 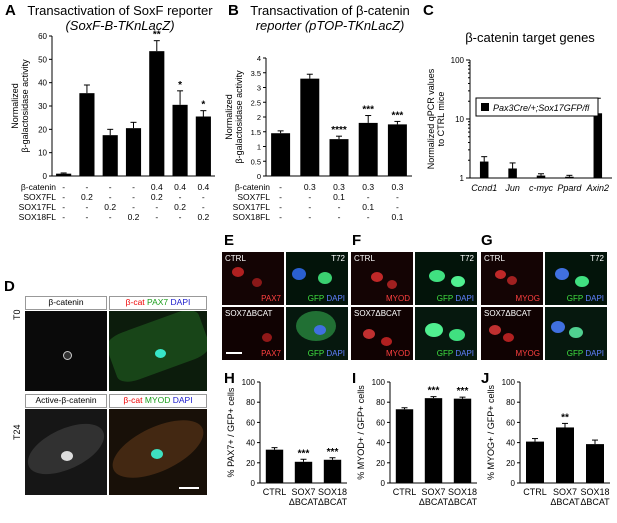 I want to click on x-tick-label: Ppard, so click(x=569, y=188).